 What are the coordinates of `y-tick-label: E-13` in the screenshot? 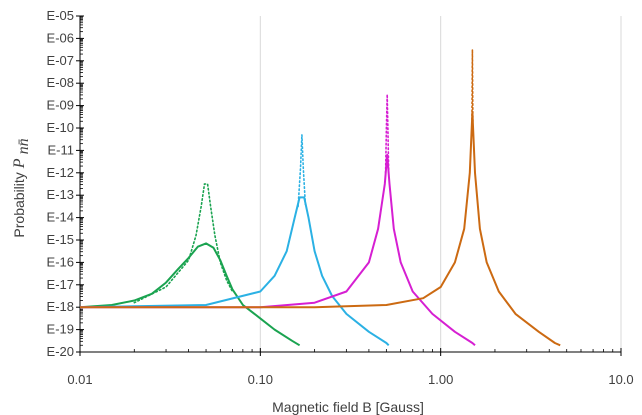 It's located at (60, 194).